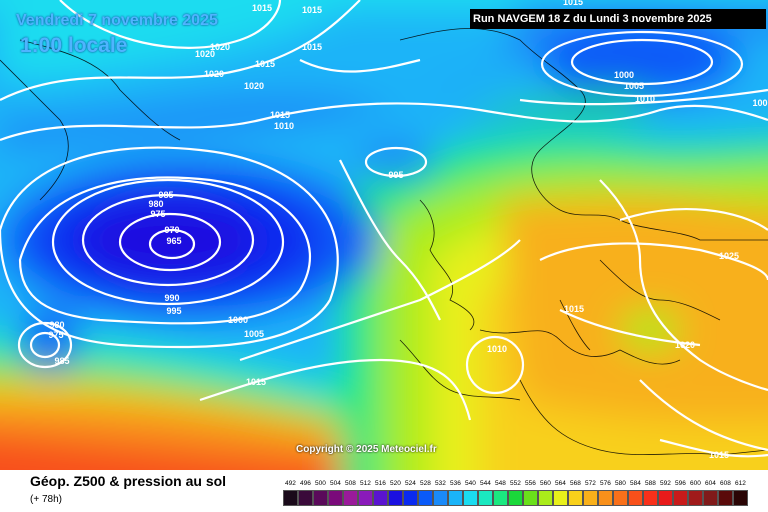 The image size is (768, 512). What do you see at coordinates (710, 483) in the screenshot?
I see `scale-label: 604` at bounding box center [710, 483].